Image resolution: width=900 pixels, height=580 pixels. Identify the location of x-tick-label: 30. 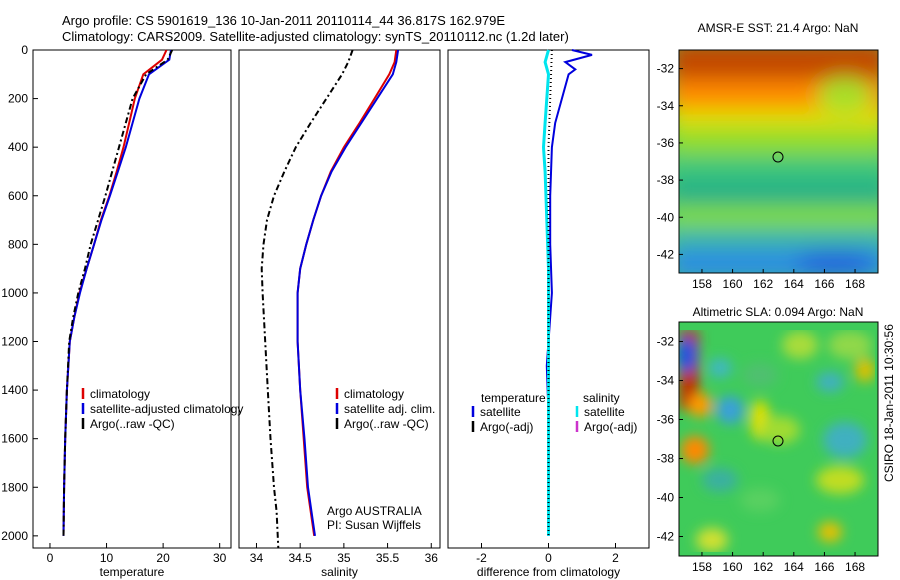
(220, 558).